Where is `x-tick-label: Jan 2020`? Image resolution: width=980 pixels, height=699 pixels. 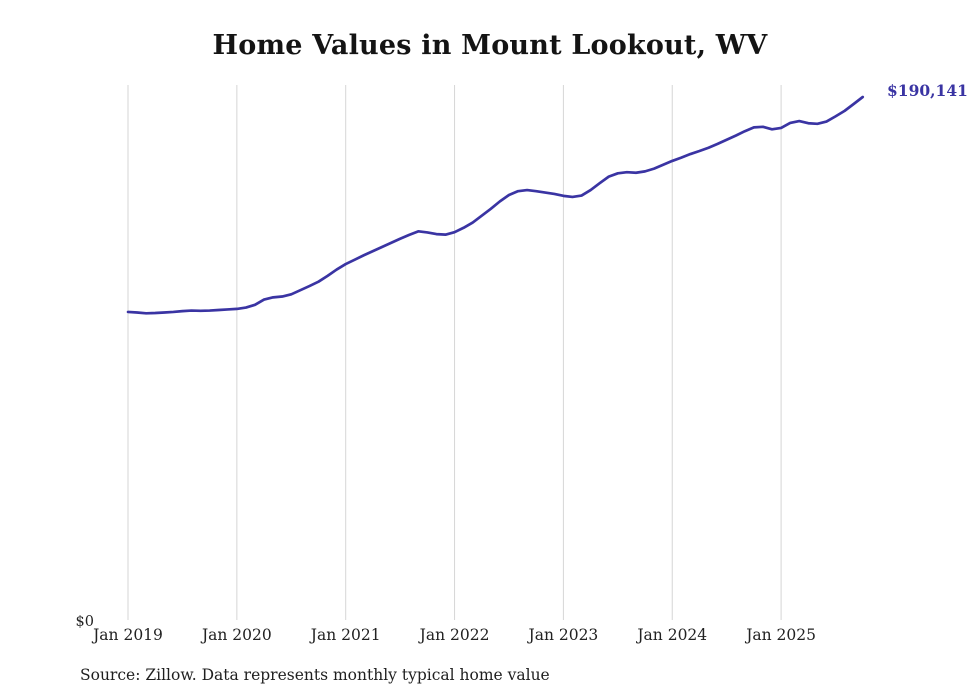 x-tick-label: Jan 2020 is located at coordinates (236, 635).